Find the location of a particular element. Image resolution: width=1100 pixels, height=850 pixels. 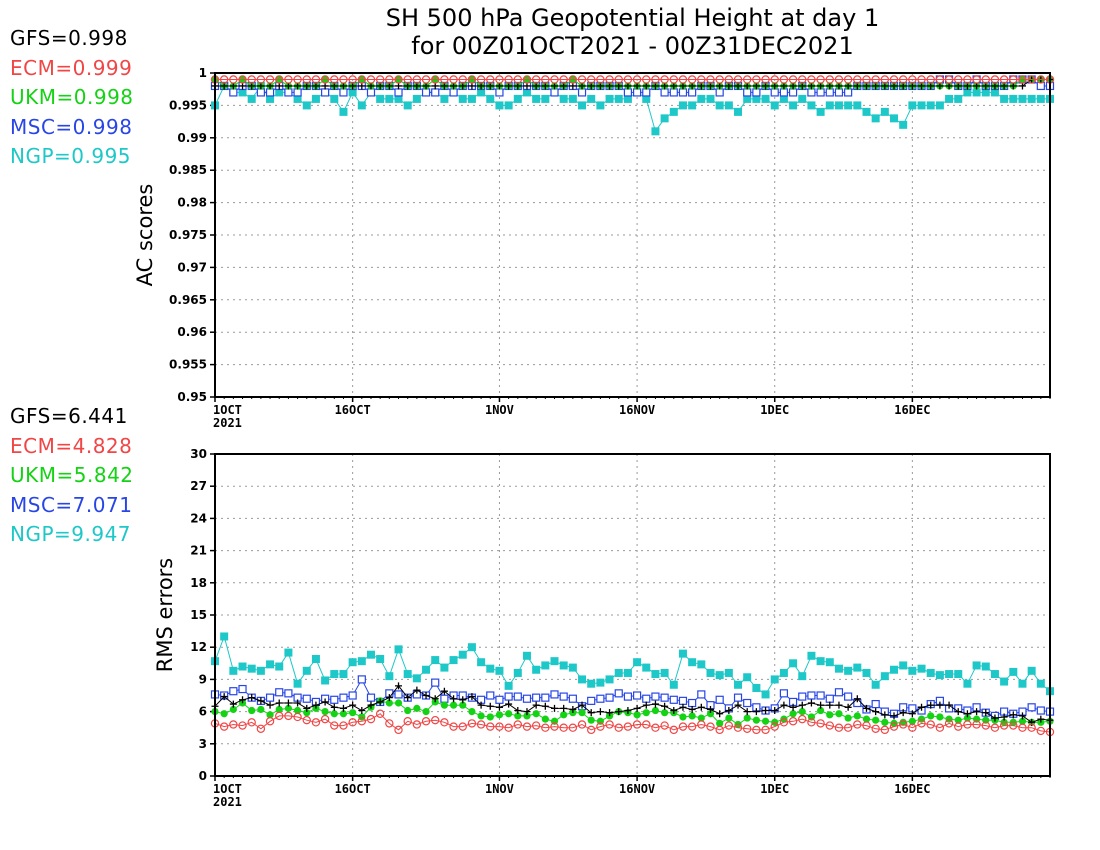

y-tick-label: 9 is located at coordinates (203, 679).